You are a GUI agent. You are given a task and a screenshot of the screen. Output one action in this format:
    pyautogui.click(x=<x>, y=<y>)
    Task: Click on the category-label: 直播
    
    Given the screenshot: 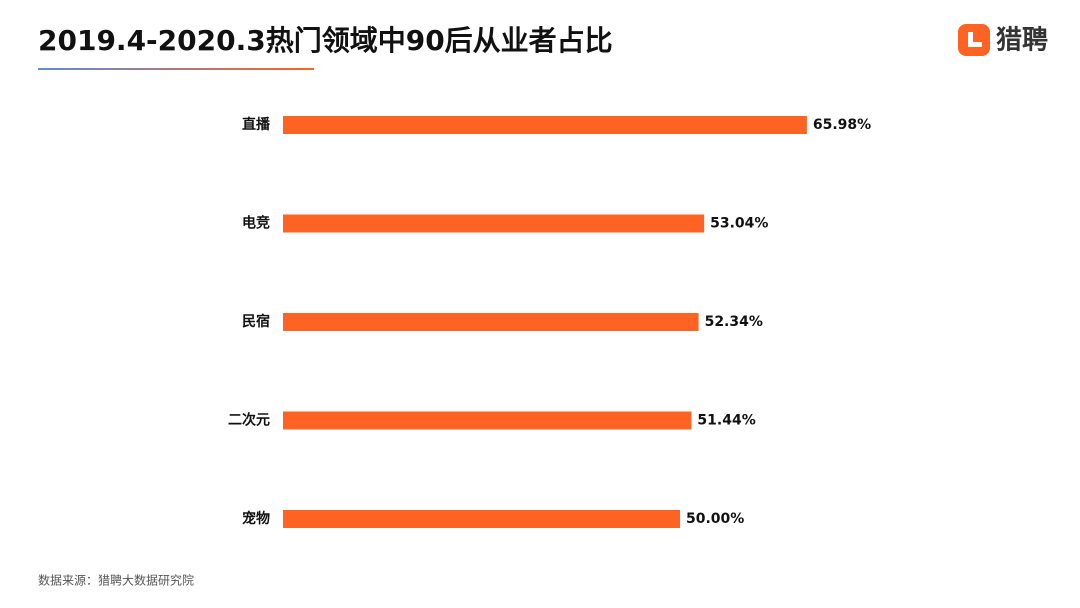 What is the action you would take?
    pyautogui.click(x=256, y=124)
    